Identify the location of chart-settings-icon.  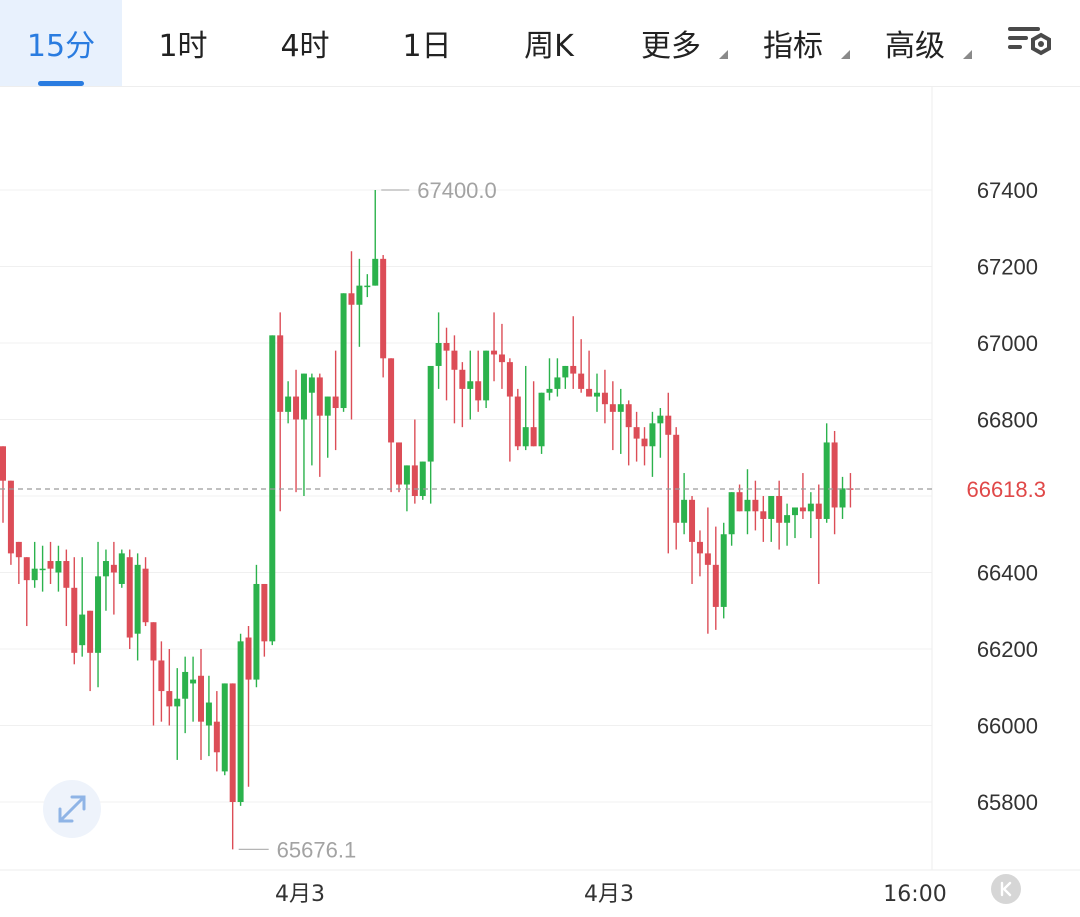
(1029, 41).